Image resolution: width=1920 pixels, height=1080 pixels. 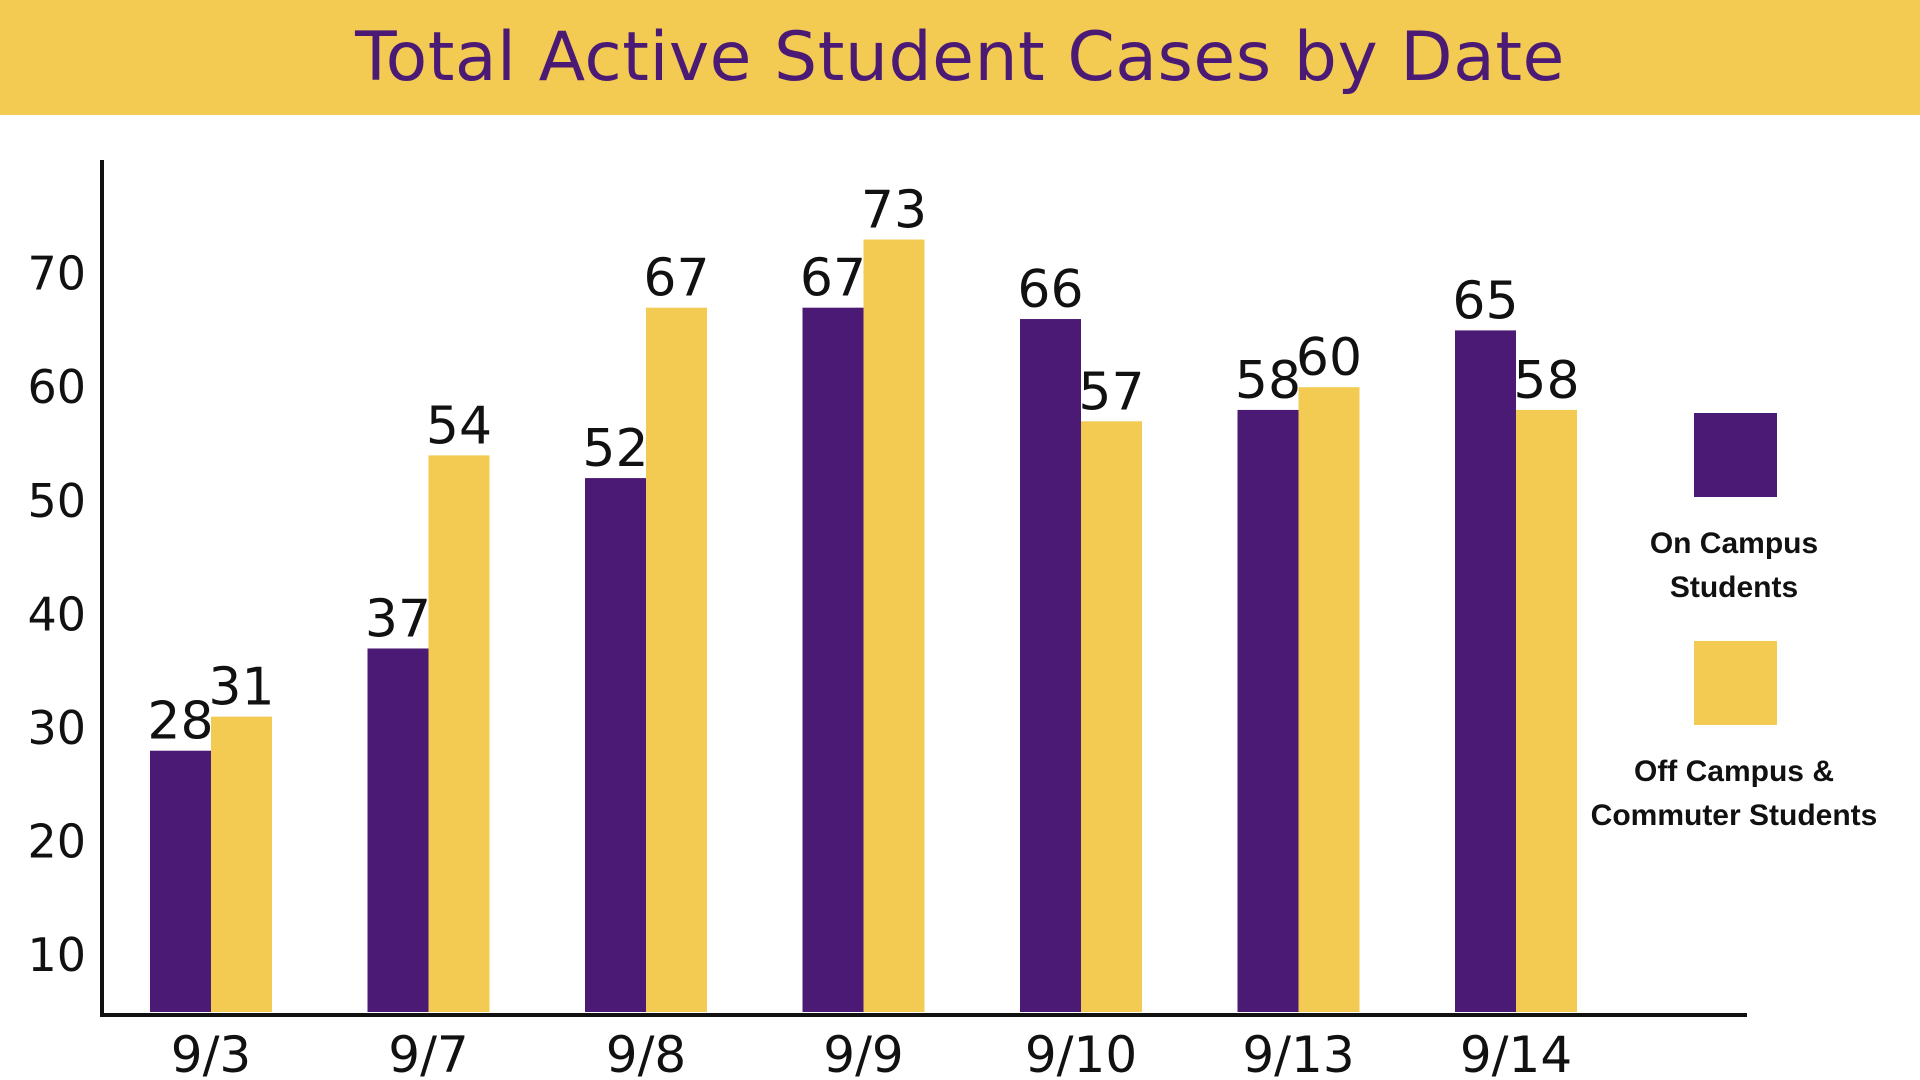 I want to click on legend-swatch-on-campus, so click(x=1735, y=455).